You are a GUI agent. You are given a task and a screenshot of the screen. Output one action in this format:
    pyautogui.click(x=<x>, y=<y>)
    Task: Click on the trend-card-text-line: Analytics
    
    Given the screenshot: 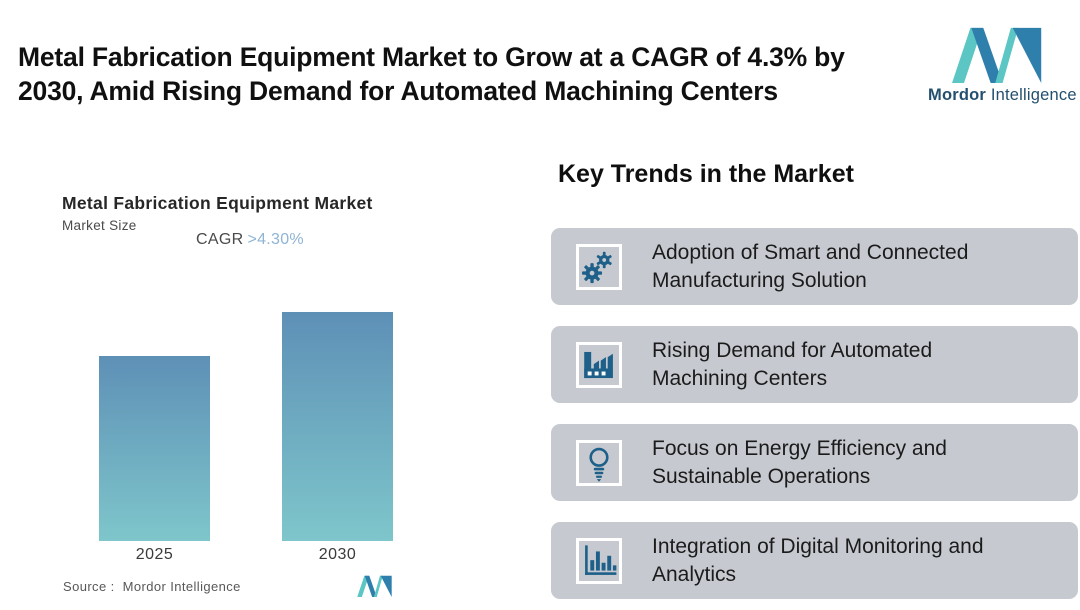 What is the action you would take?
    pyautogui.click(x=694, y=574)
    